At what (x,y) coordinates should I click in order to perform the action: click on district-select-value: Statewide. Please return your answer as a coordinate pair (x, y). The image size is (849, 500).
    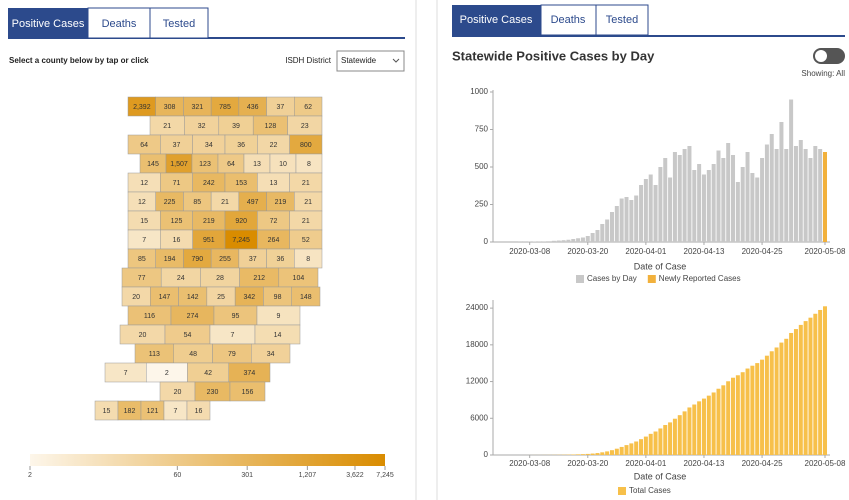
    Looking at the image, I should click on (359, 60).